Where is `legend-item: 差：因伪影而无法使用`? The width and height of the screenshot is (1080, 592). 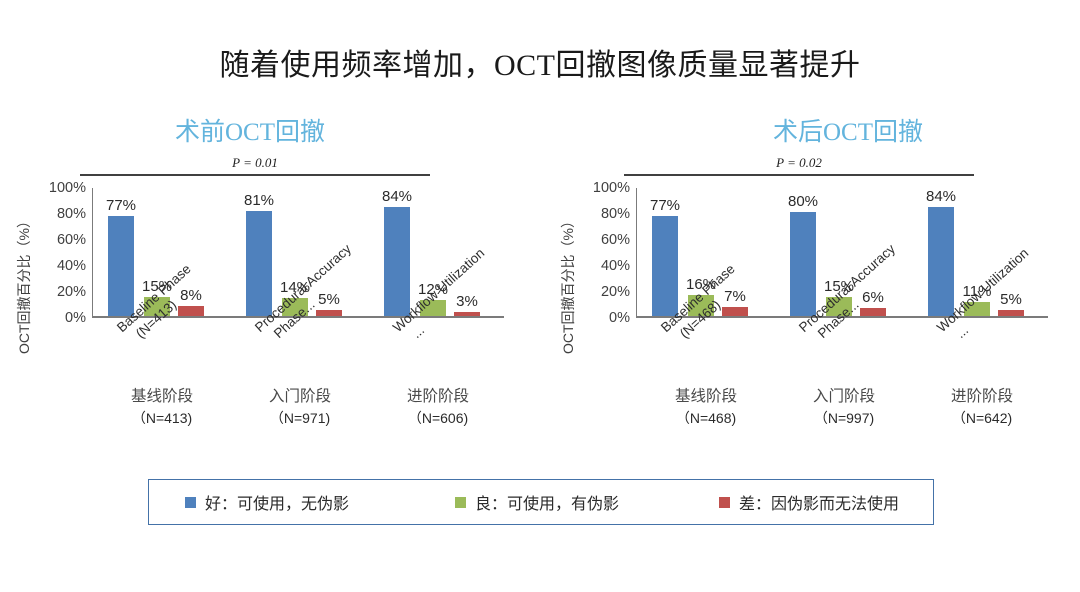 legend-item: 差：因伪影而无法使用 is located at coordinates (809, 502).